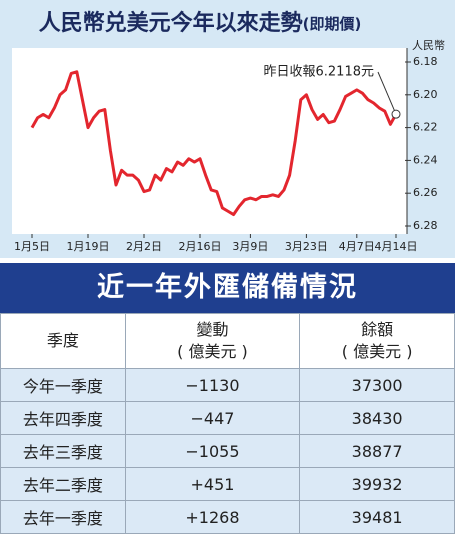 This screenshot has width=455, height=534. Describe the element at coordinates (377, 341) in the screenshot. I see `header-cell: 餘額 ( 億美元 )` at that location.